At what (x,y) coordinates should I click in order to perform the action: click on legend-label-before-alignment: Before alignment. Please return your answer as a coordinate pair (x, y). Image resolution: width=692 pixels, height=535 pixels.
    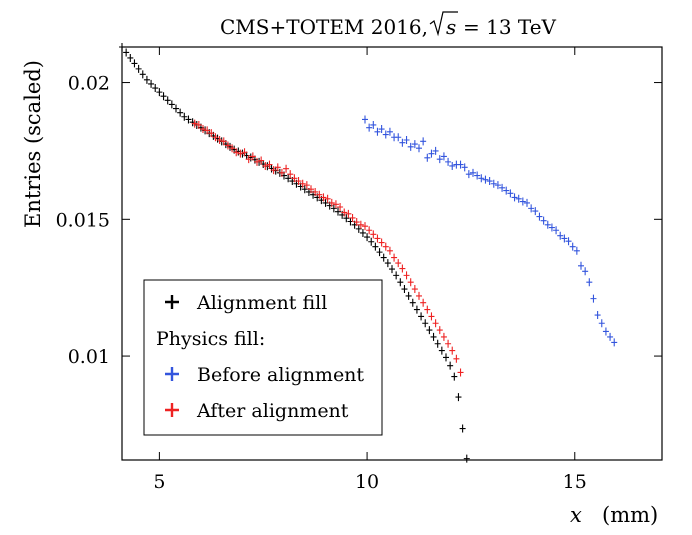
    Looking at the image, I should click on (280, 375).